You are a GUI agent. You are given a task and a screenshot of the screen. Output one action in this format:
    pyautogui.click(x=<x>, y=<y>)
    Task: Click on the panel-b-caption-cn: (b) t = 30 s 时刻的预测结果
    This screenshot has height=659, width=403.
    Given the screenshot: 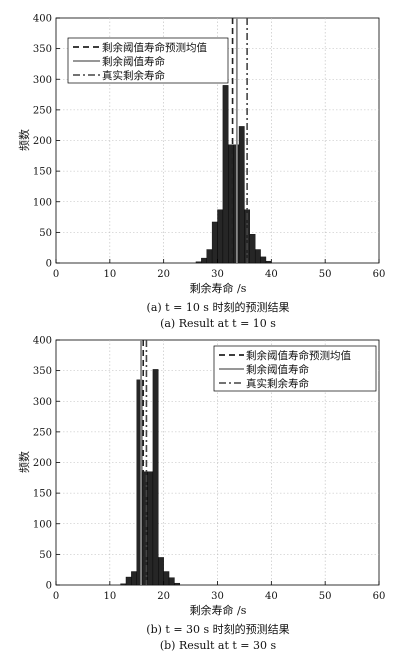 What is the action you would take?
    pyautogui.click(x=217, y=629)
    